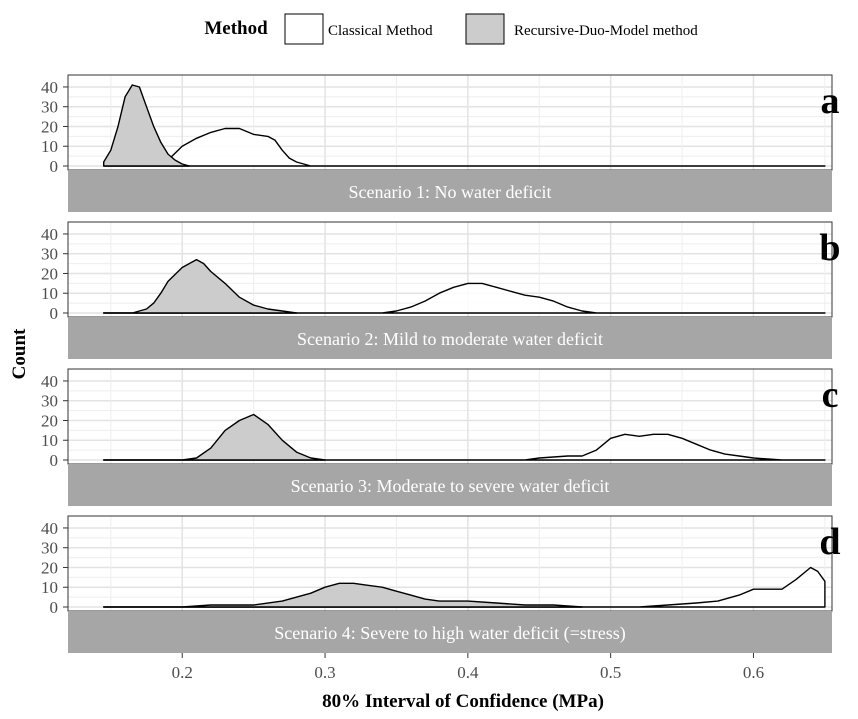 This screenshot has width=858, height=719. Describe the element at coordinates (468, 672) in the screenshot. I see `x-tick-label: 0.4` at that location.